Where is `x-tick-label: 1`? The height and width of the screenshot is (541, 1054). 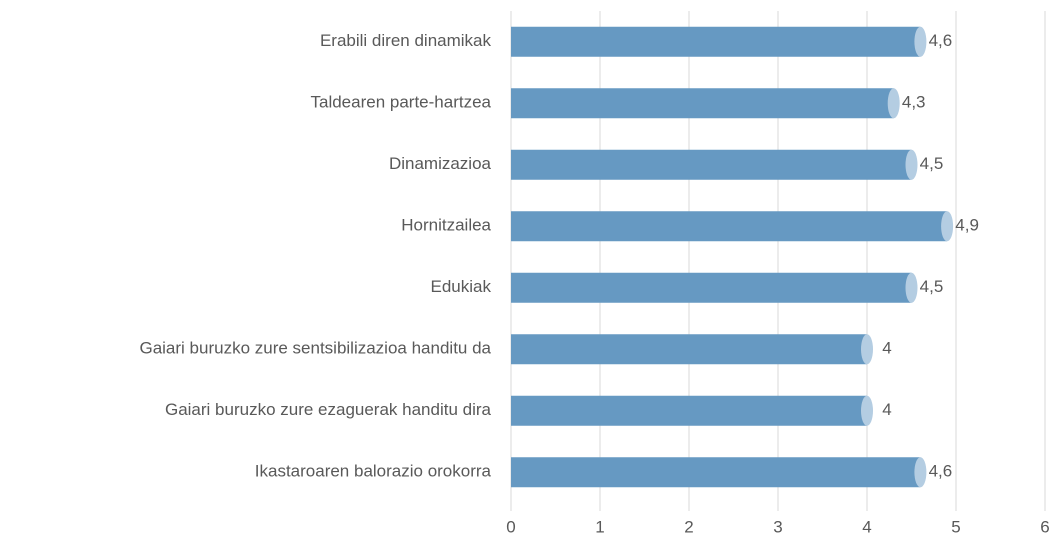 x-tick-label: 1 is located at coordinates (599, 526).